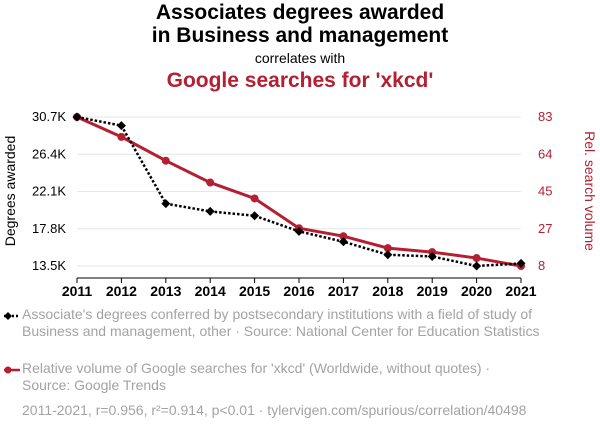 This screenshot has width=600, height=430. What do you see at coordinates (254, 291) in the screenshot?
I see `x-tick-label: 2015` at bounding box center [254, 291].